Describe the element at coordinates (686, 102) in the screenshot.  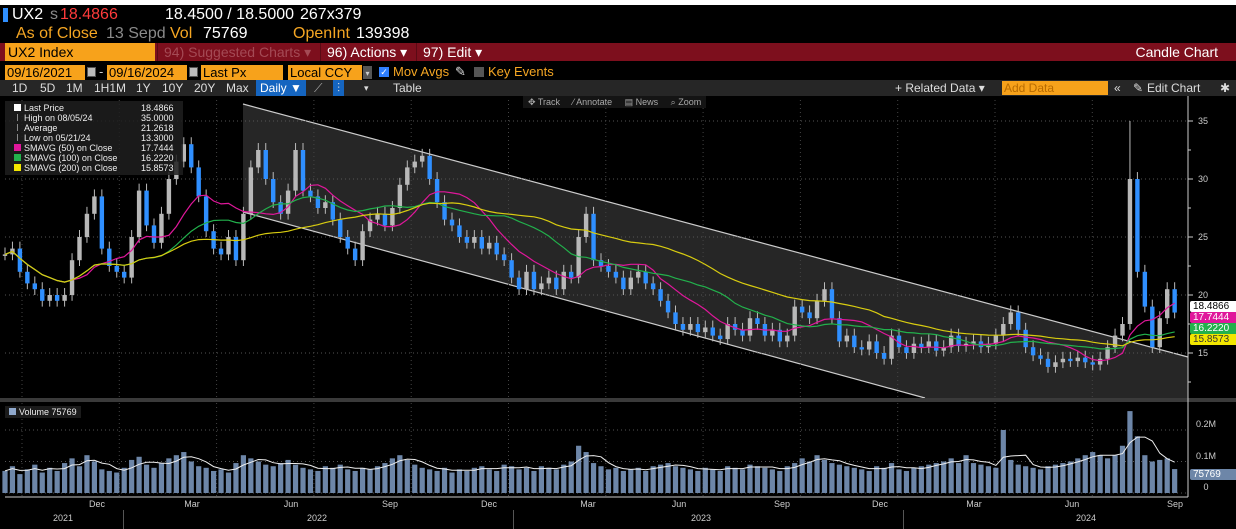
I see `zoom-tool: ⌕ Zoom` at that location.